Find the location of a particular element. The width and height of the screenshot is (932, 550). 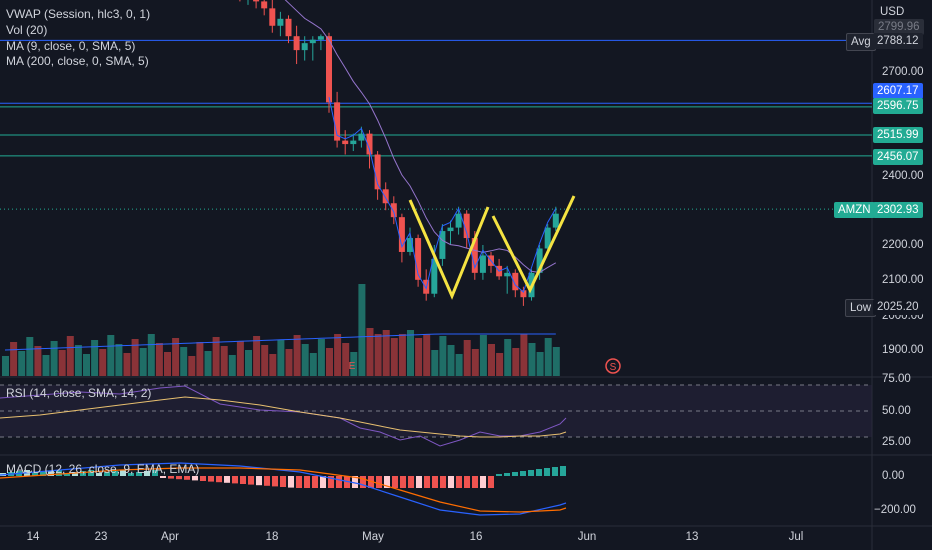

vwap-line is located at coordinates (442, 194).